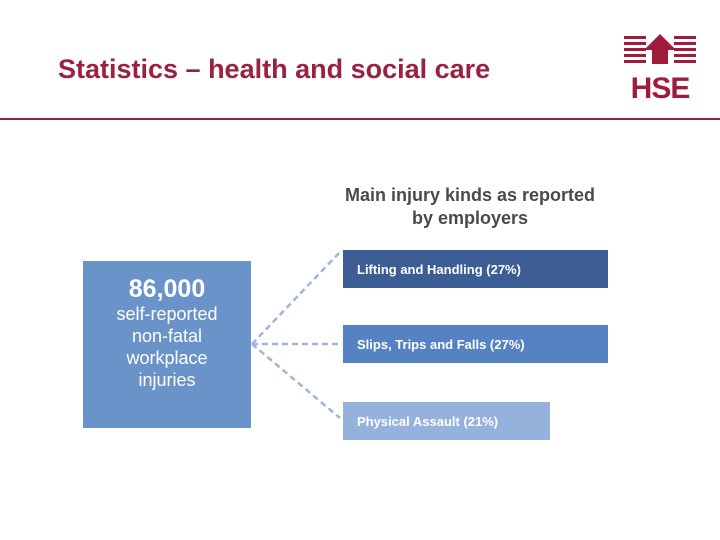  I want to click on main-stat-number: 86,000, so click(167, 289).